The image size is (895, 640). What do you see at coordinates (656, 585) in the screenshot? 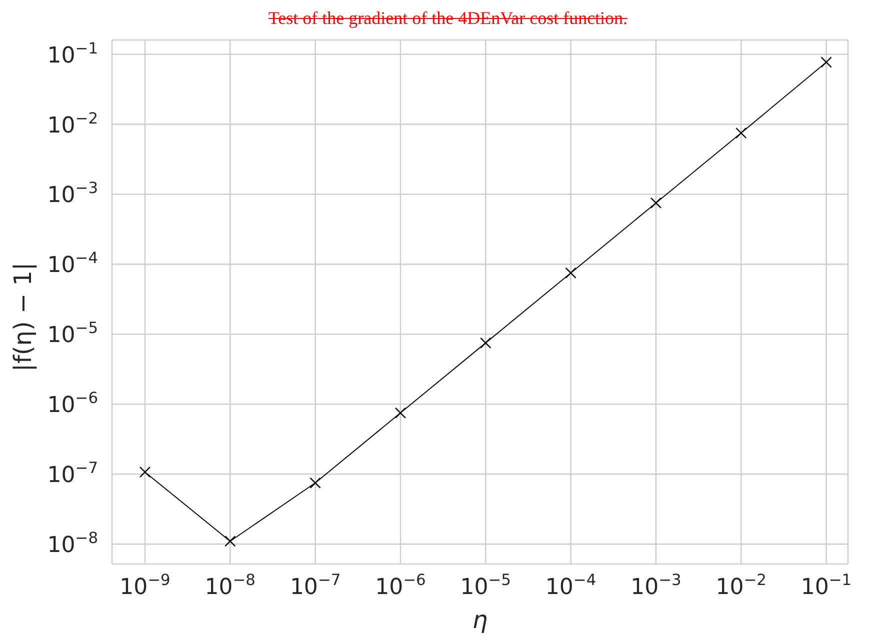
I see `x-tick-label: 10$^{−3}$` at bounding box center [656, 585].